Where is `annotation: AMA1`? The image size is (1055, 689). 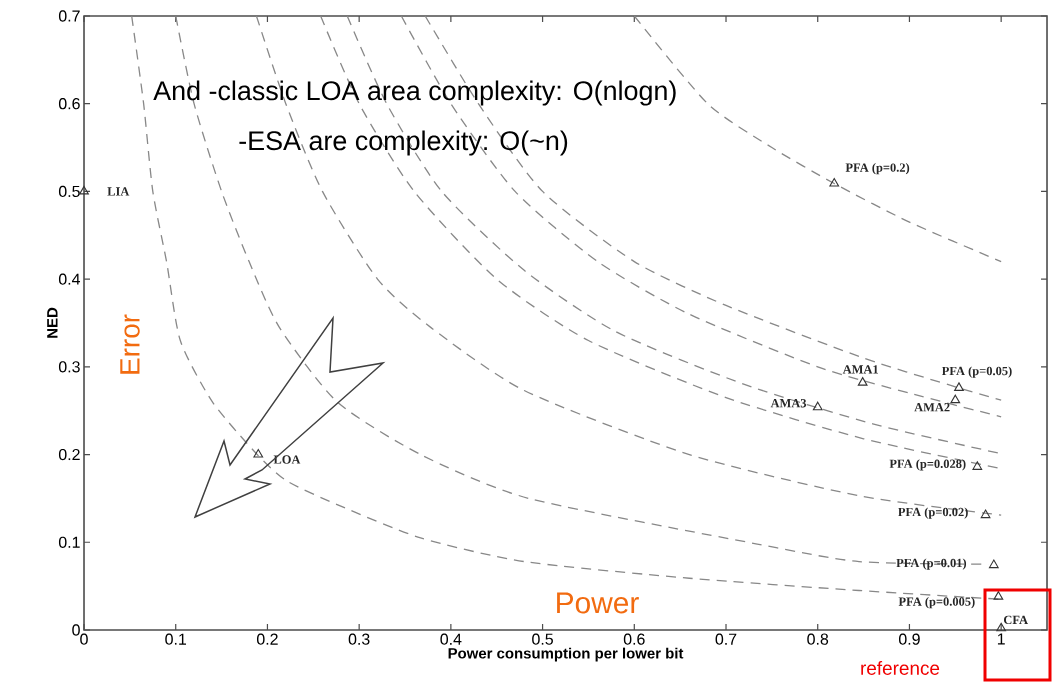
annotation: AMA1 is located at coordinates (860, 369).